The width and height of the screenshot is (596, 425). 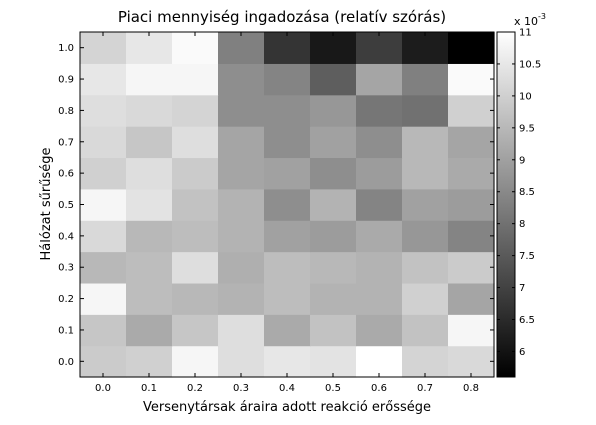 I want to click on y-tick-label: 0.2, so click(x=66, y=299).